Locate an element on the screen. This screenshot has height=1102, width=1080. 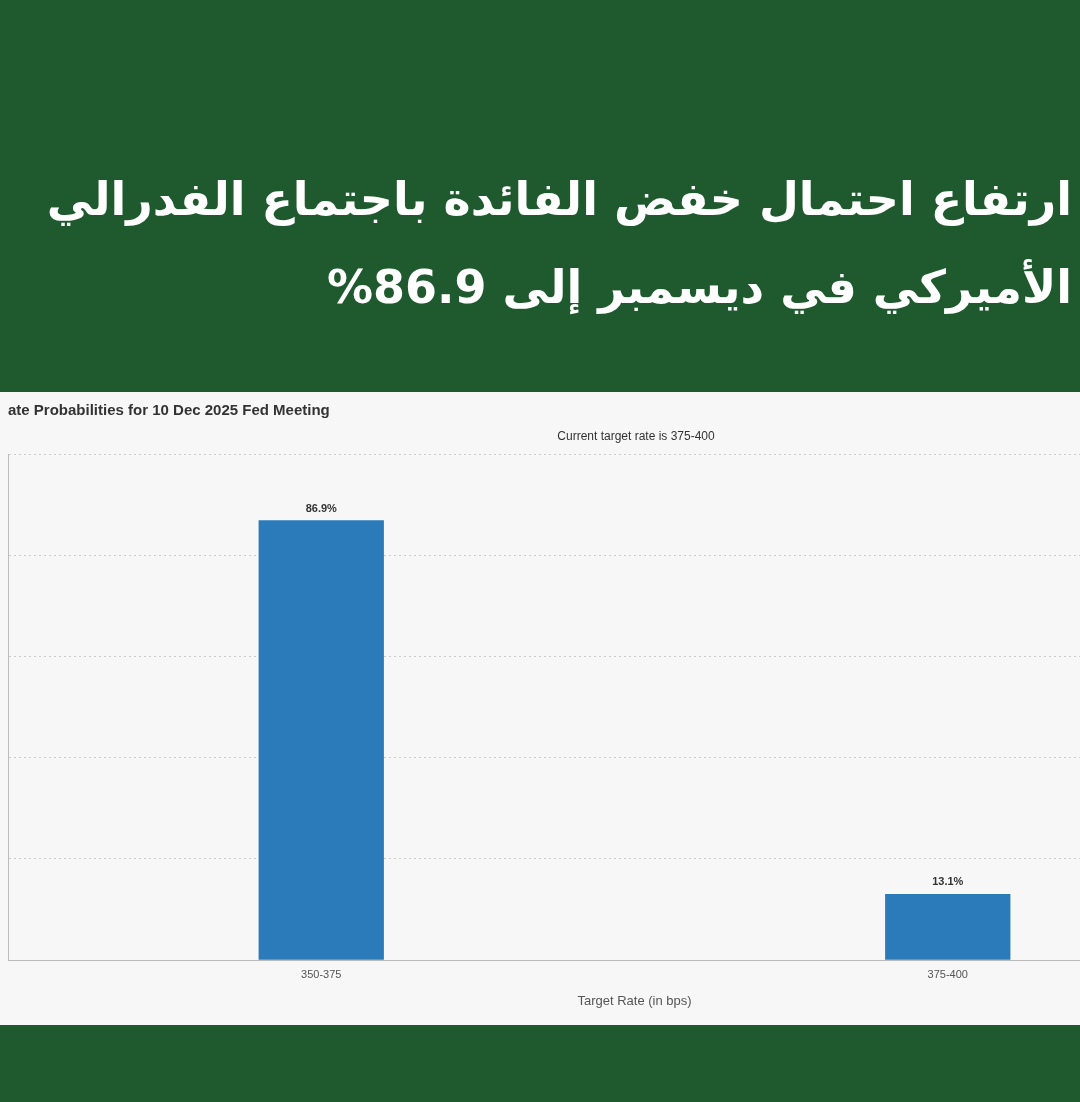
text: Current target rate is 375-400 is located at coordinates (636, 436).